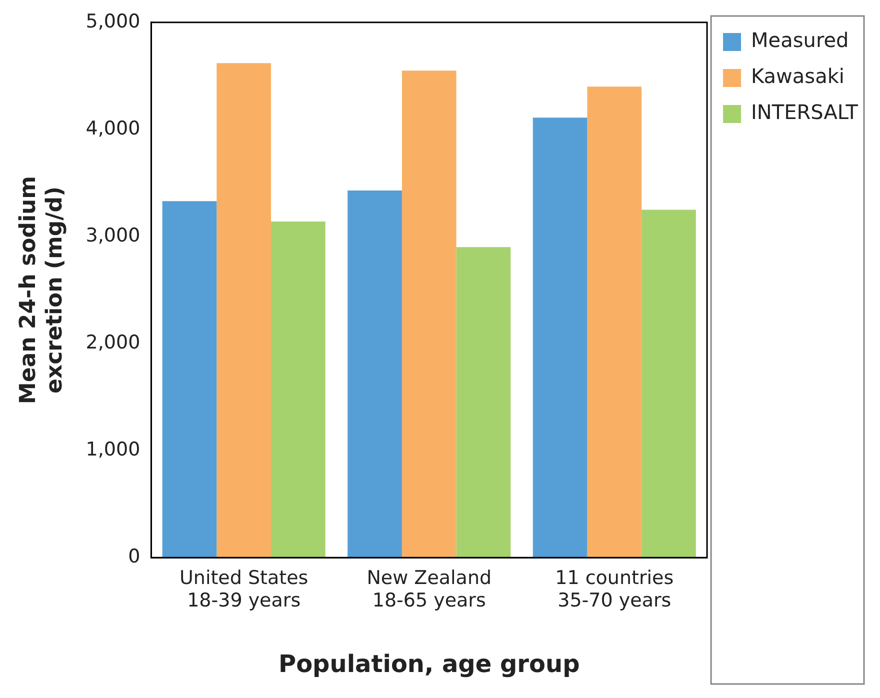 Image resolution: width=880 pixels, height=698 pixels. I want to click on legend-label: INTERSALT, so click(805, 112).